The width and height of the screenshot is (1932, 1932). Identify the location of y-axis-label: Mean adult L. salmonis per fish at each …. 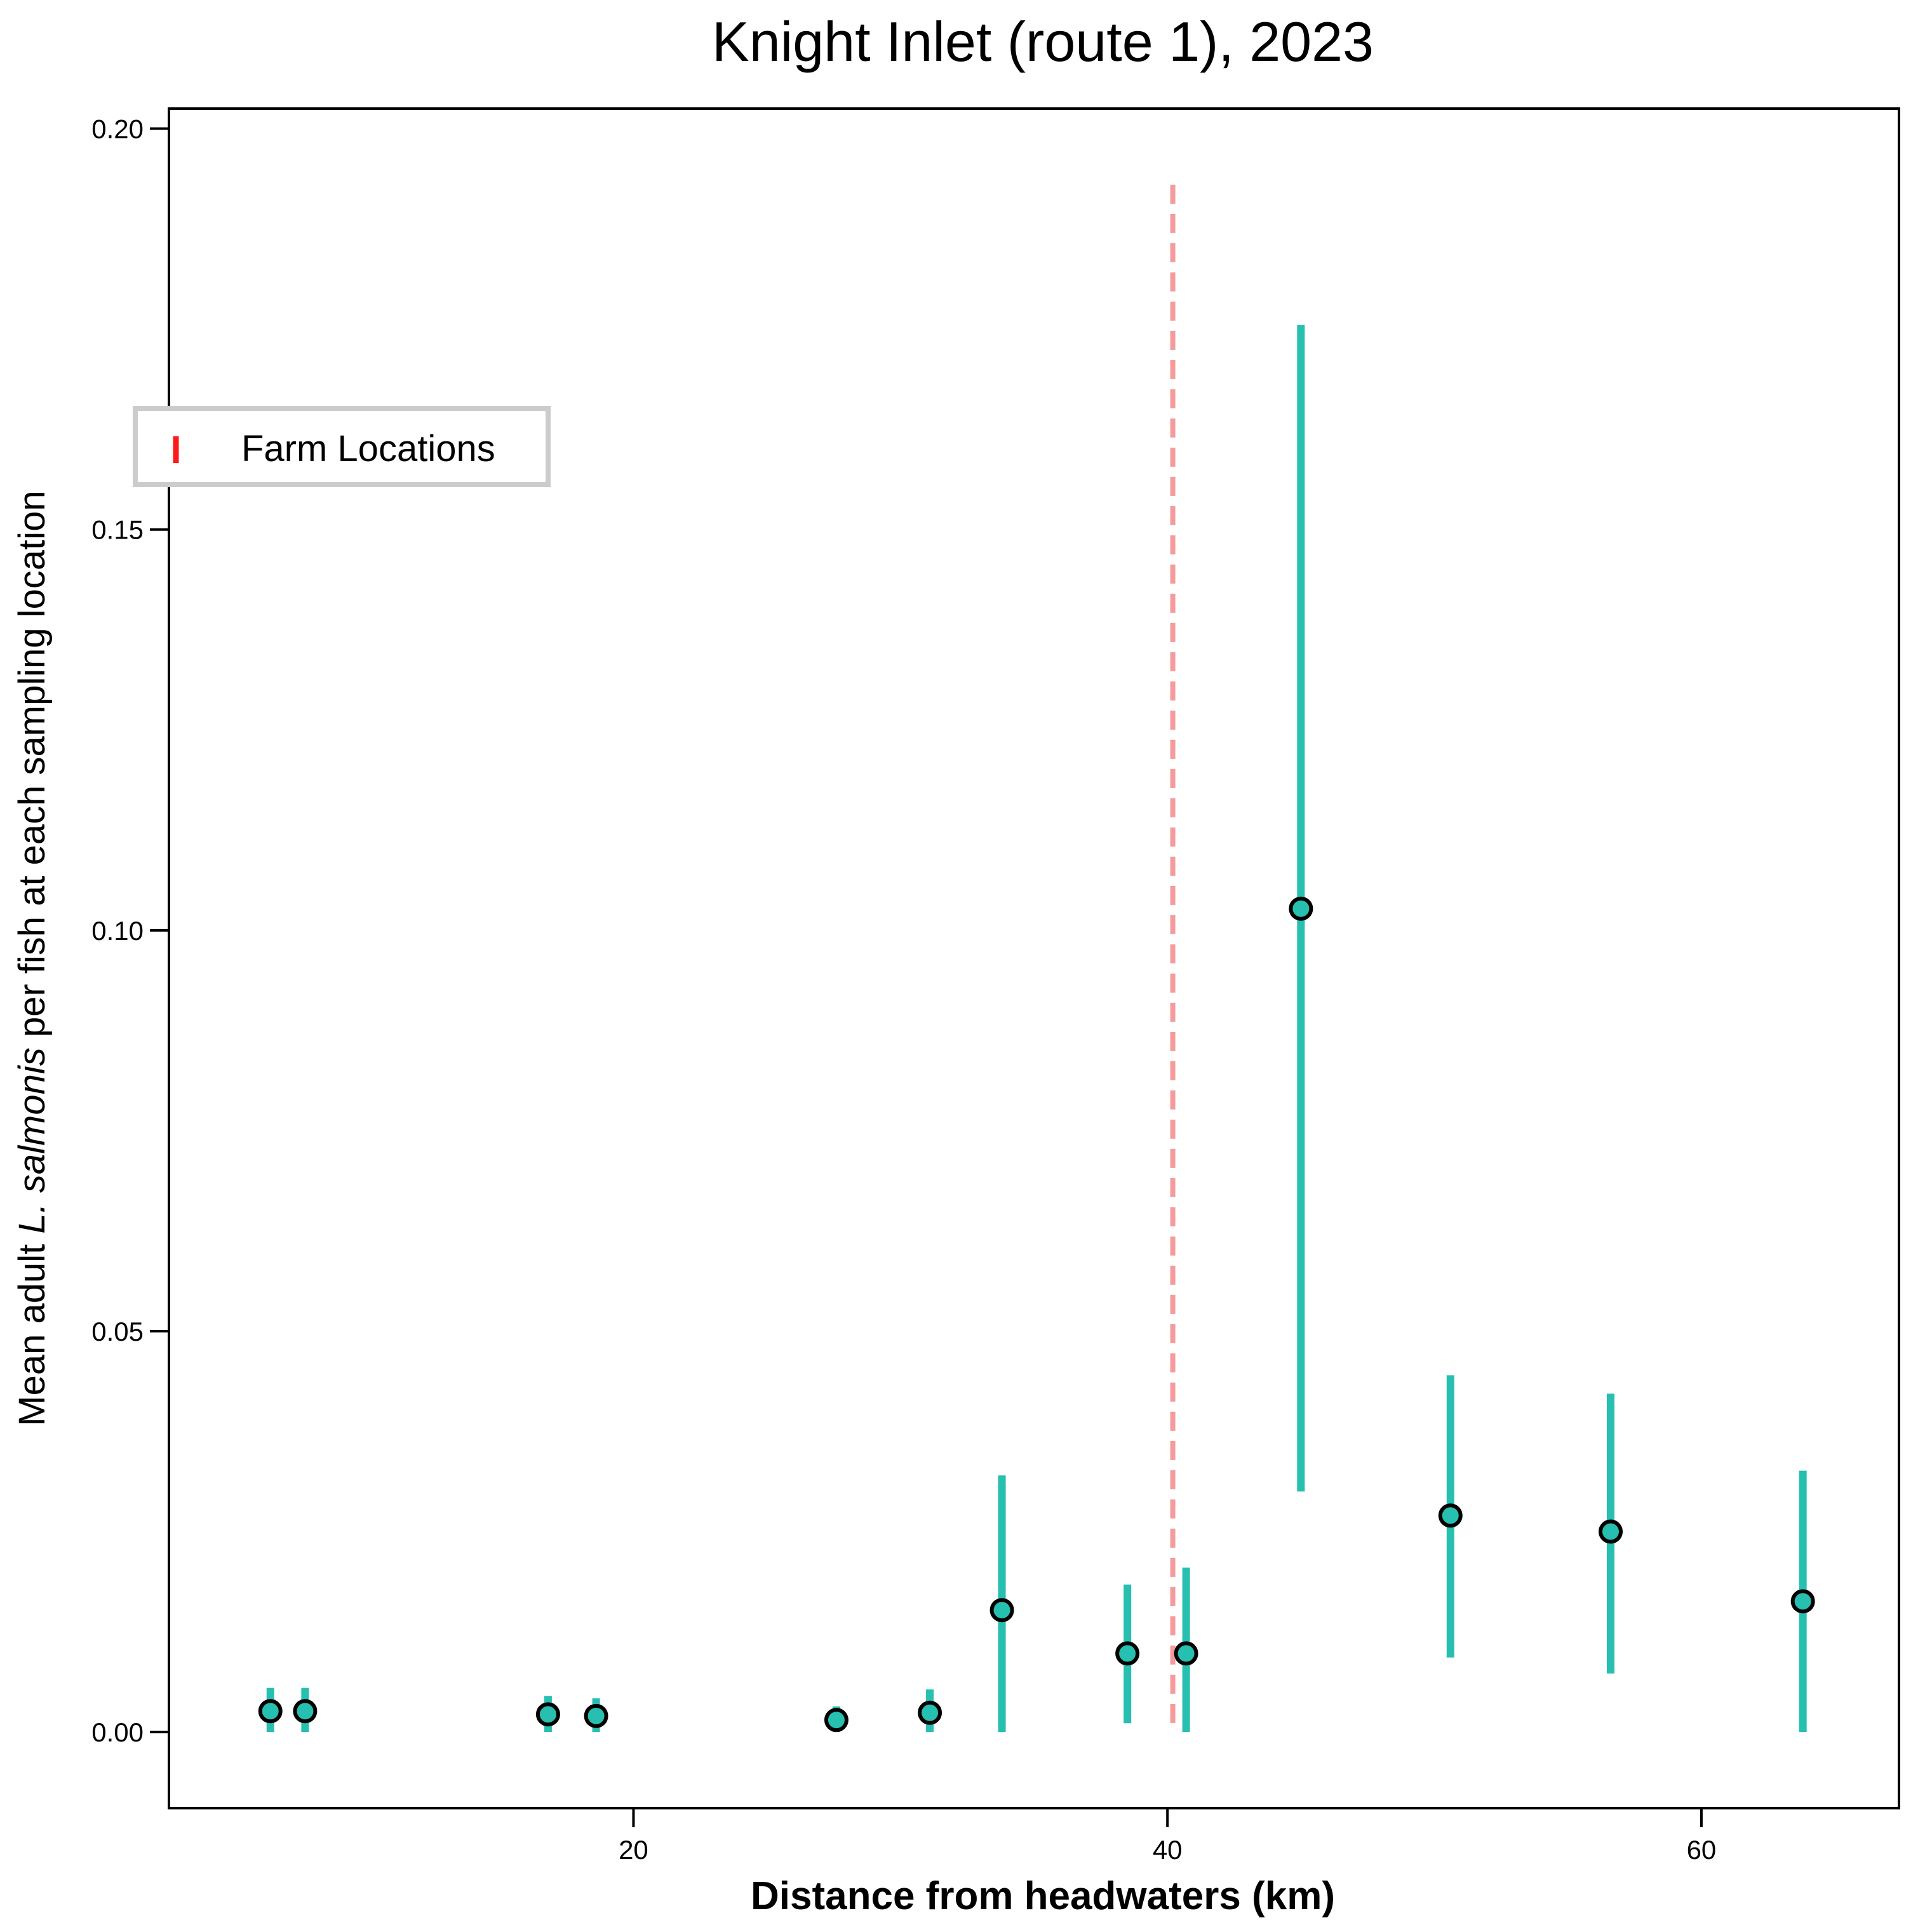
(32, 958).